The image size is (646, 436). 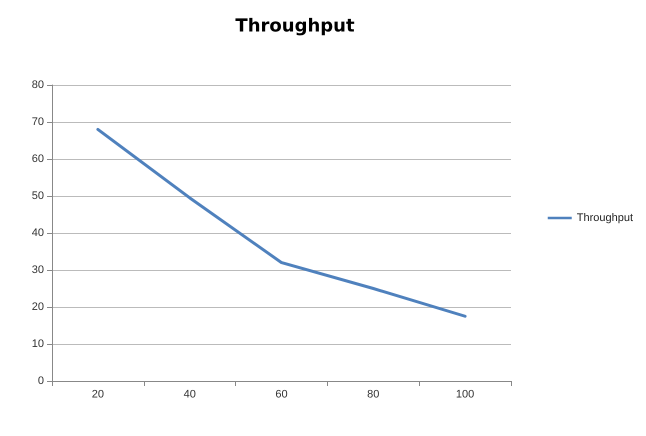 I want to click on y-tick-label: 0, so click(x=41, y=381).